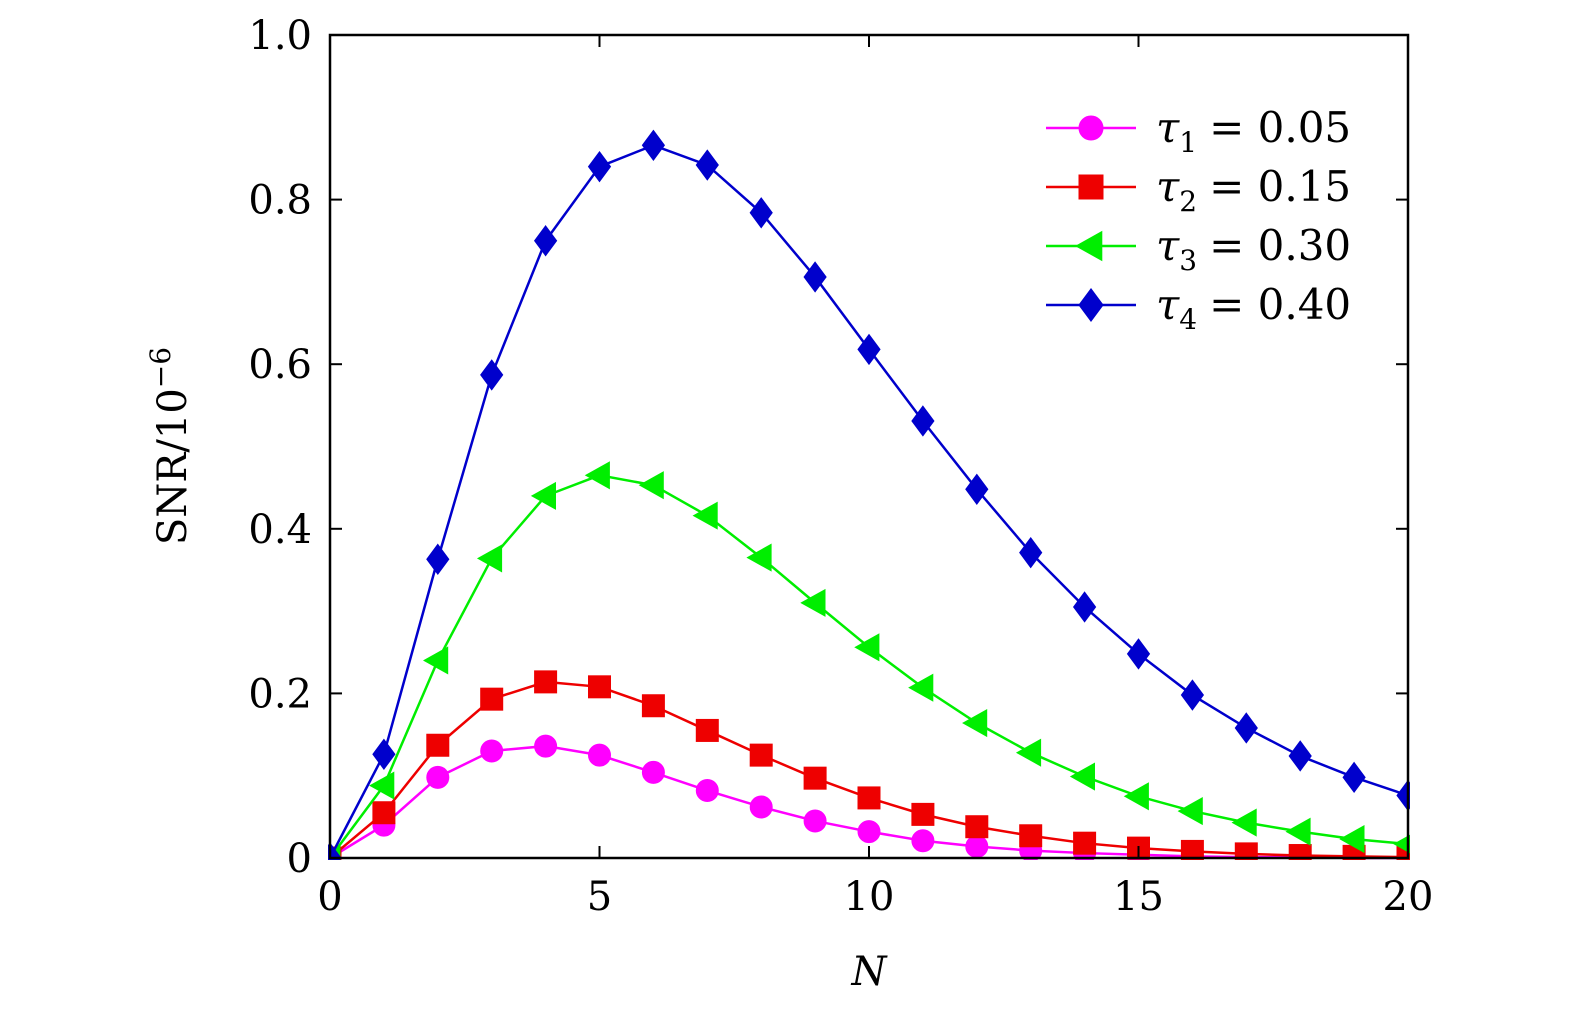 The height and width of the screenshot is (1014, 1575). Describe the element at coordinates (160, 367) in the screenshot. I see `y-axis-title-exponent: −6` at that location.